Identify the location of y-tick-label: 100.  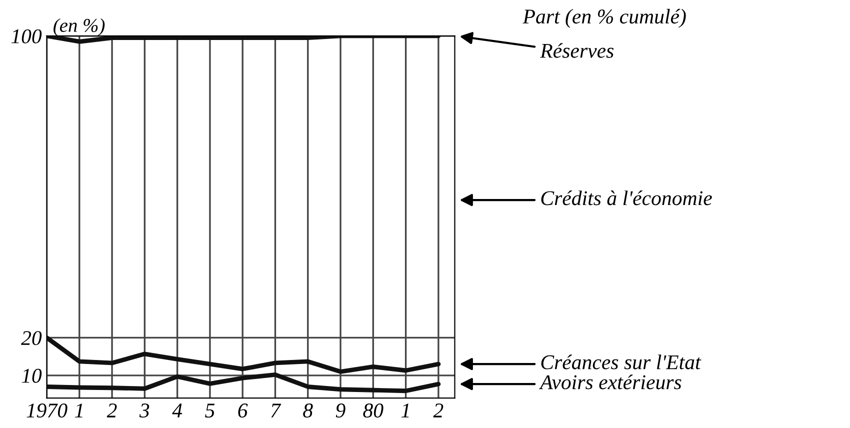
(26, 36).